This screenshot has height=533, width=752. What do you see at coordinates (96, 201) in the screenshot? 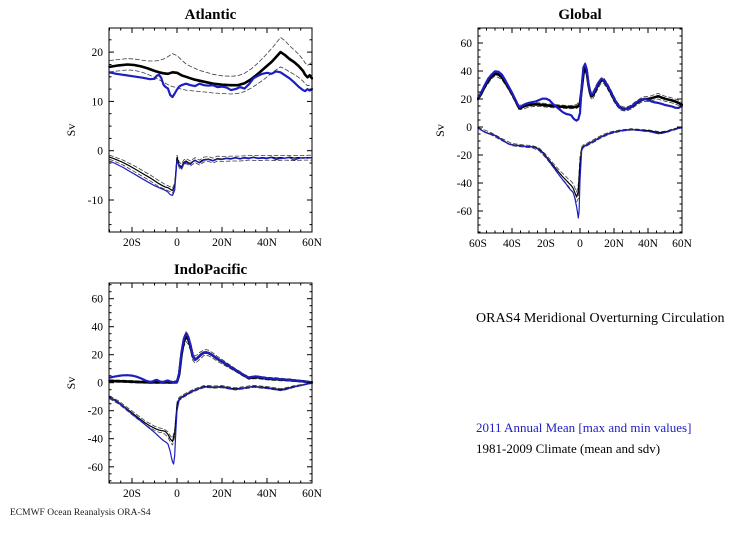
I see `y-tick-label: -10` at bounding box center [96, 201].